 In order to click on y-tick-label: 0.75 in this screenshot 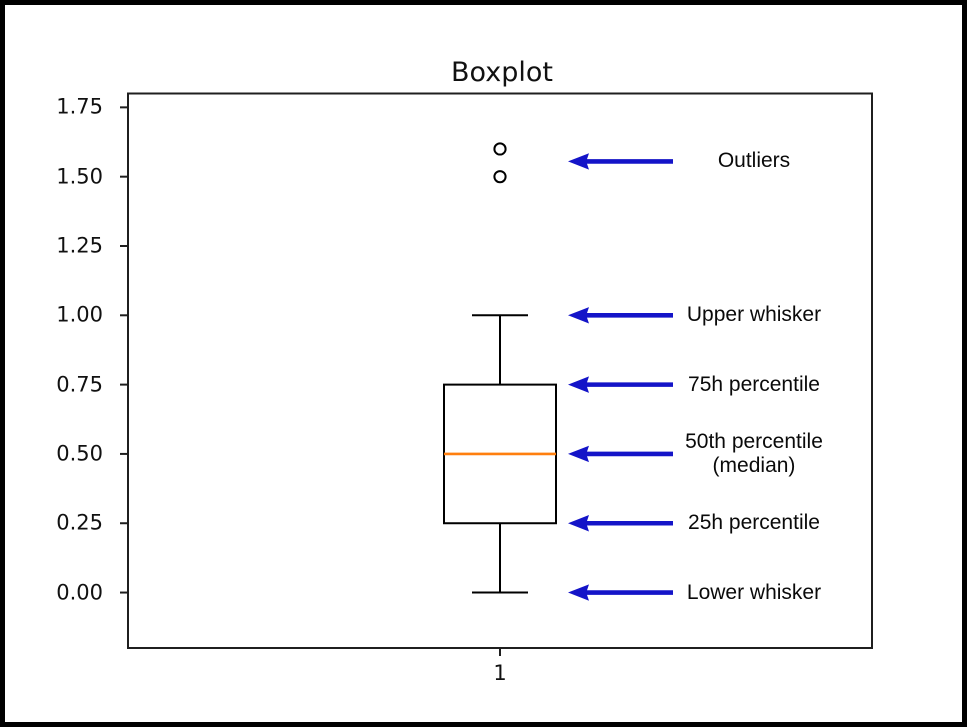, I will do `click(79, 384)`.